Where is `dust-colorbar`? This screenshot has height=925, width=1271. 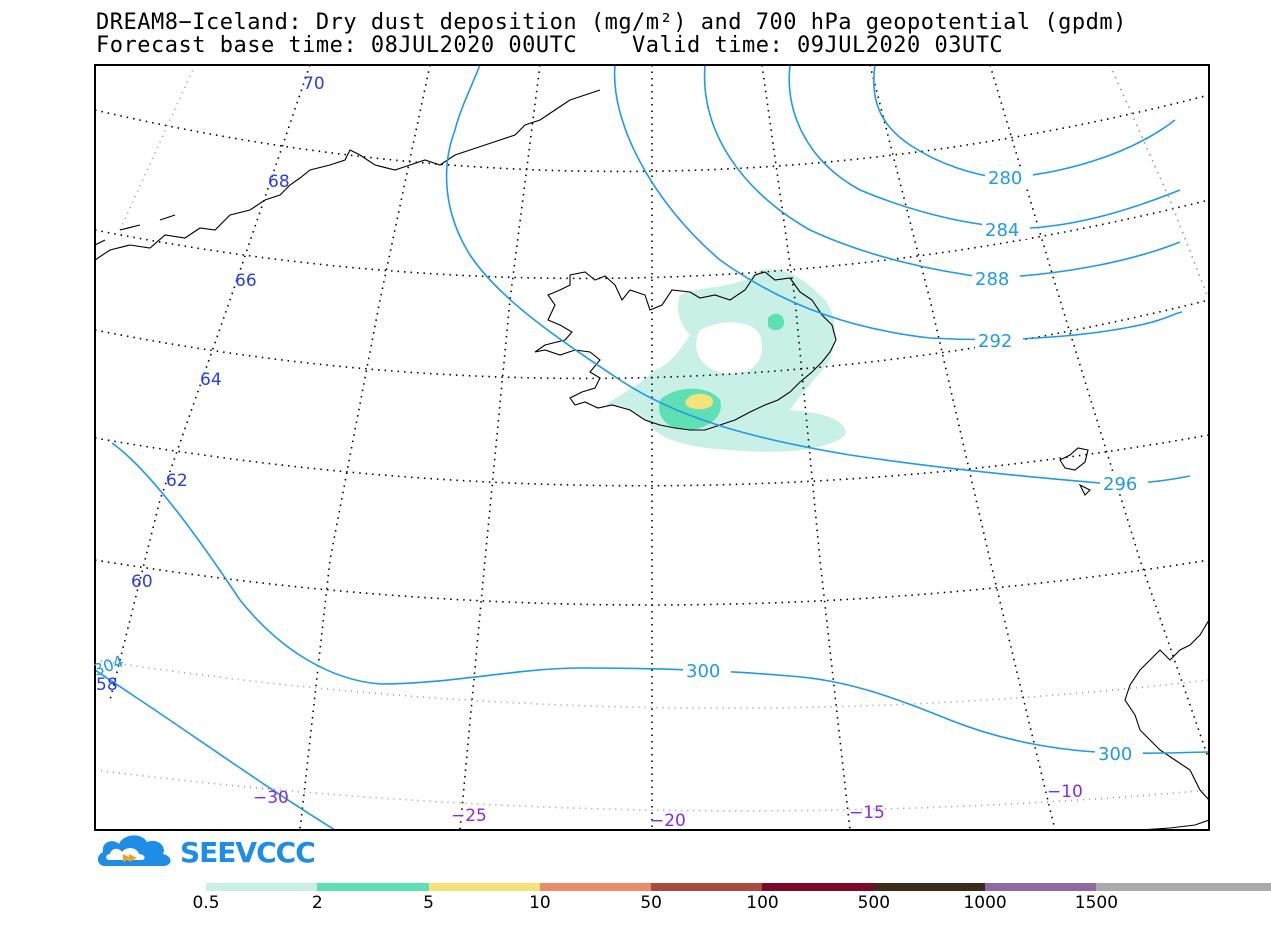
dust-colorbar is located at coordinates (738, 887).